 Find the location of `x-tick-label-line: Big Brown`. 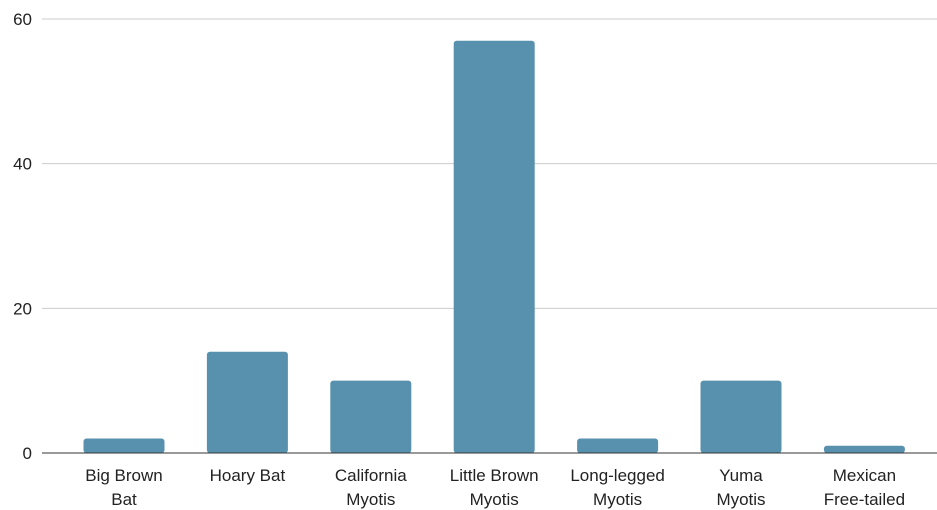

x-tick-label-line: Big Brown is located at coordinates (123, 475).